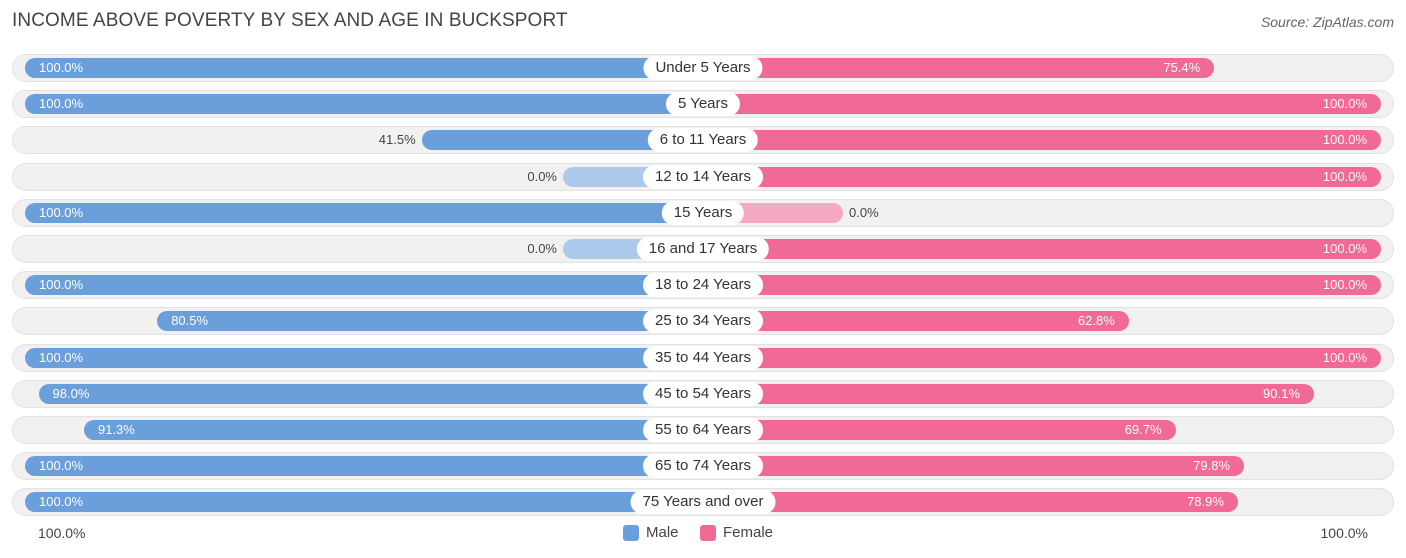 Image resolution: width=1406 pixels, height=558 pixels. I want to click on category-label-18-to-24-years: 18 to 24 Years, so click(703, 285).